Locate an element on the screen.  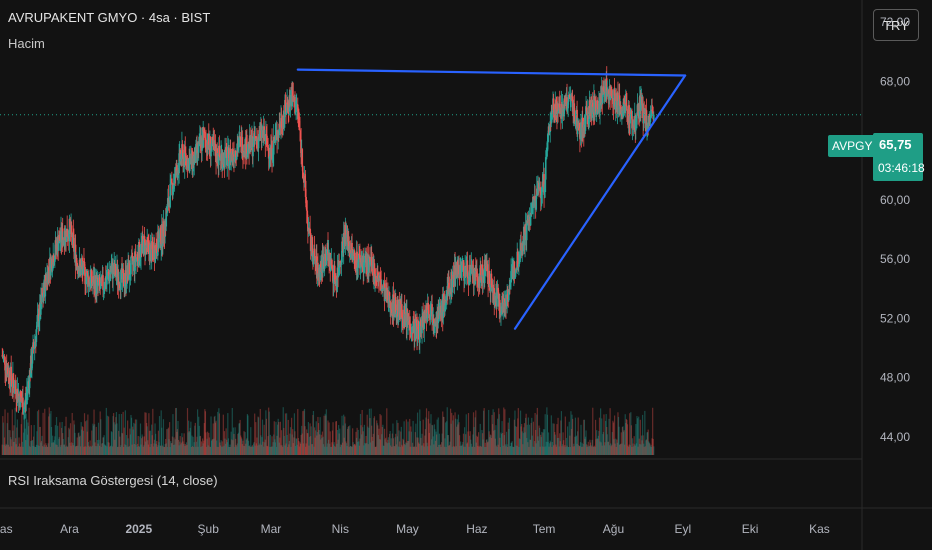
currency-button: TRY is located at coordinates (896, 25).